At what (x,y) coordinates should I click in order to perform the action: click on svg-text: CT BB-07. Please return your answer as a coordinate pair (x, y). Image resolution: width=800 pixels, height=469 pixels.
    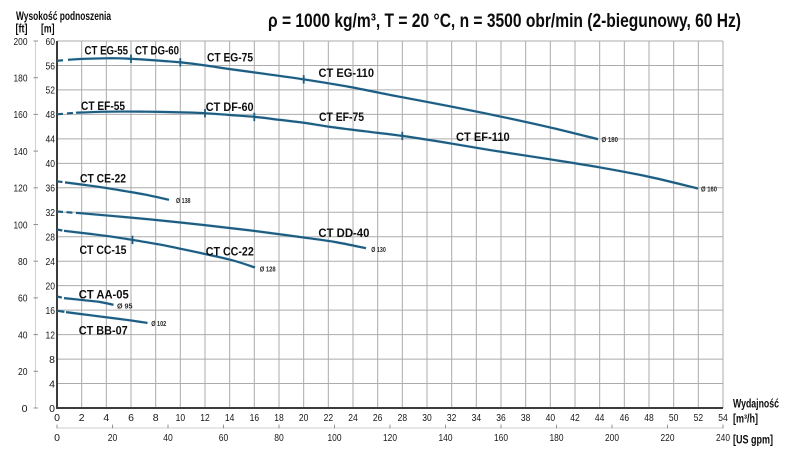
    Looking at the image, I should click on (103, 332).